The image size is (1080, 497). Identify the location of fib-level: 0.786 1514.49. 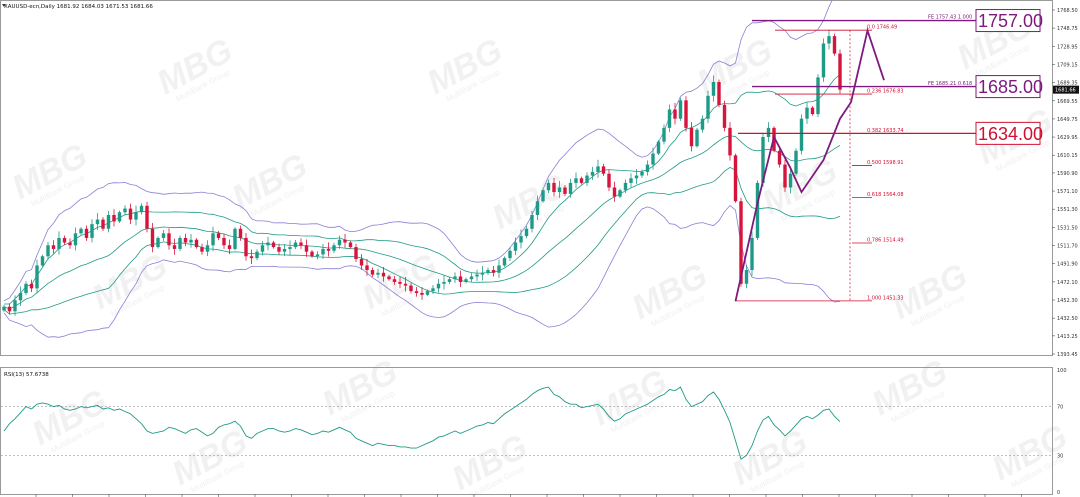
(878, 240).